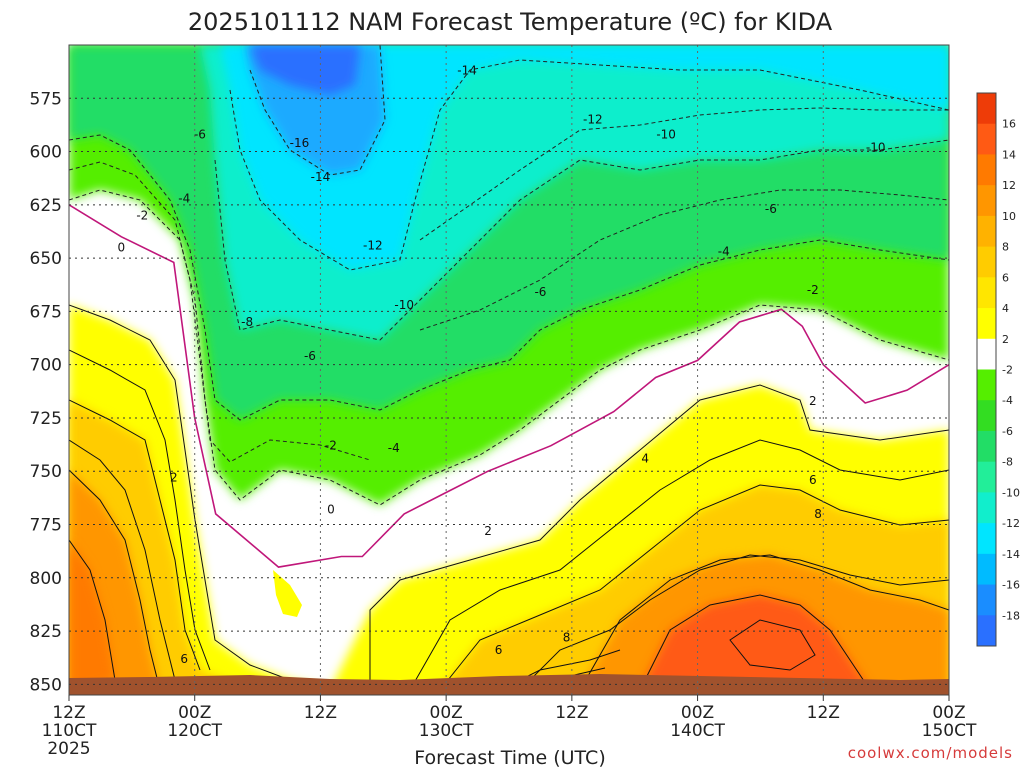  Describe the element at coordinates (1011, 523) in the screenshot. I see `colorbar-label: -12` at that location.